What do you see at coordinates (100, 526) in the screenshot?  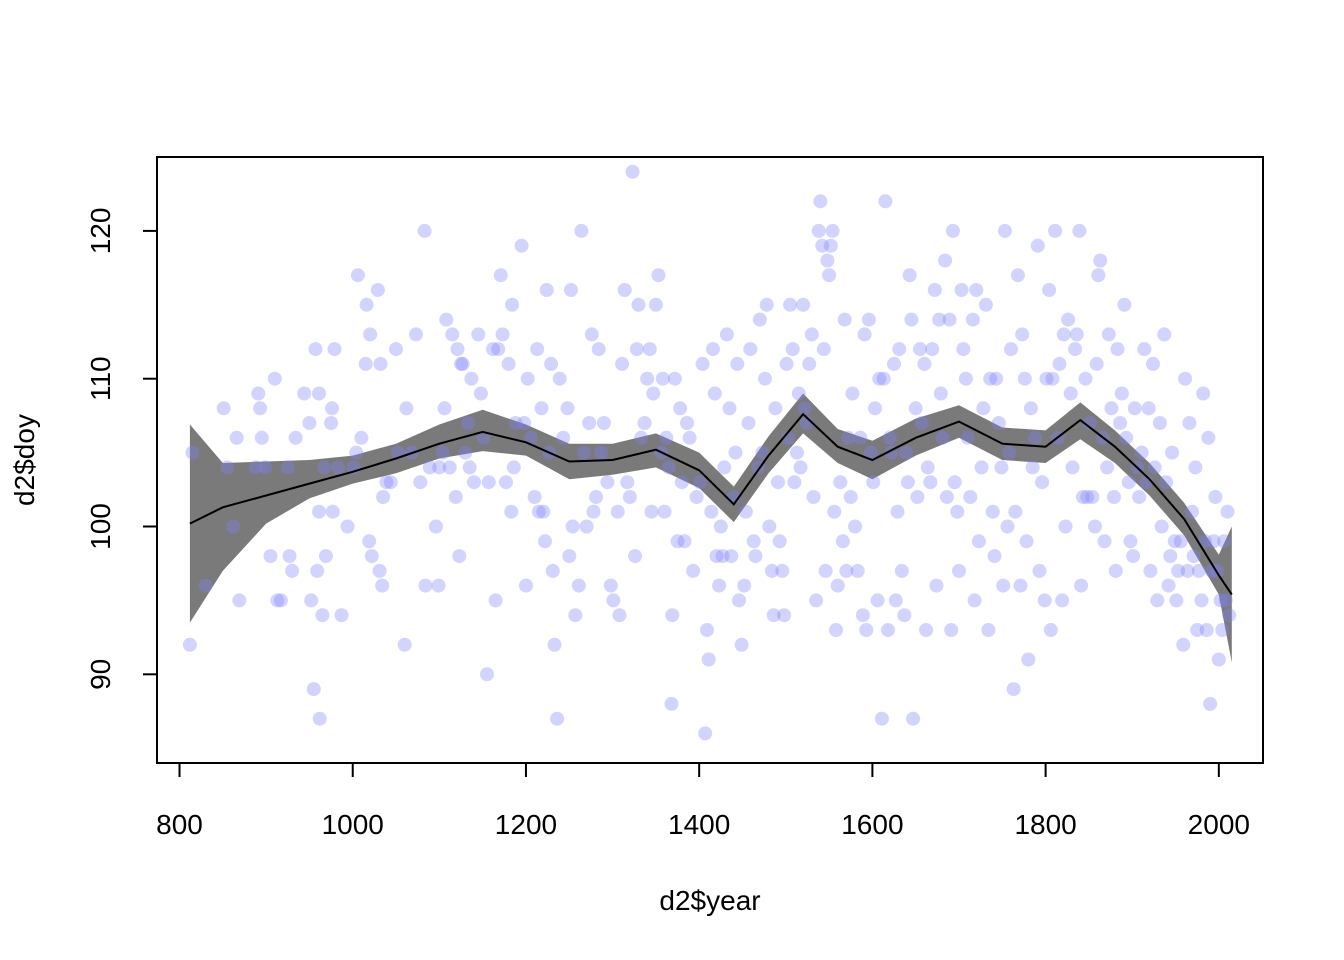 I see `y-tick-label: 100` at bounding box center [100, 526].